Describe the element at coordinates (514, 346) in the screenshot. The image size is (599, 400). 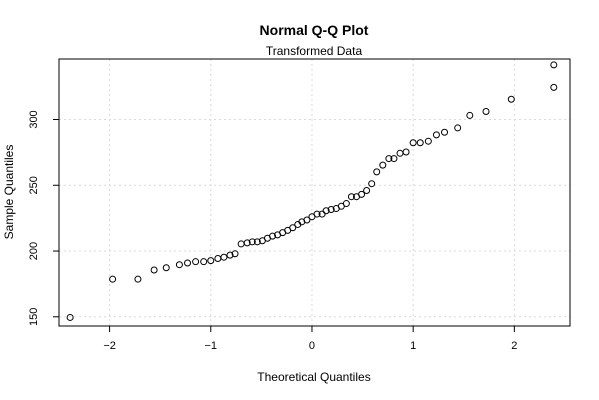
I see `x-tick-label: 2` at that location.